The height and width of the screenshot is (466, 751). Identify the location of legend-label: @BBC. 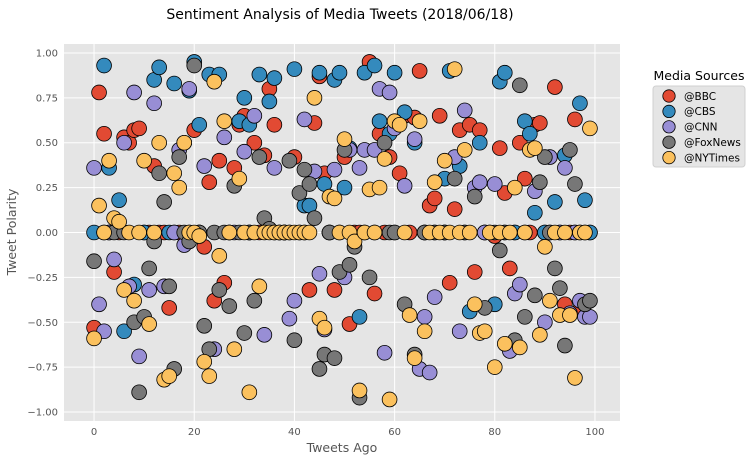
(700, 97).